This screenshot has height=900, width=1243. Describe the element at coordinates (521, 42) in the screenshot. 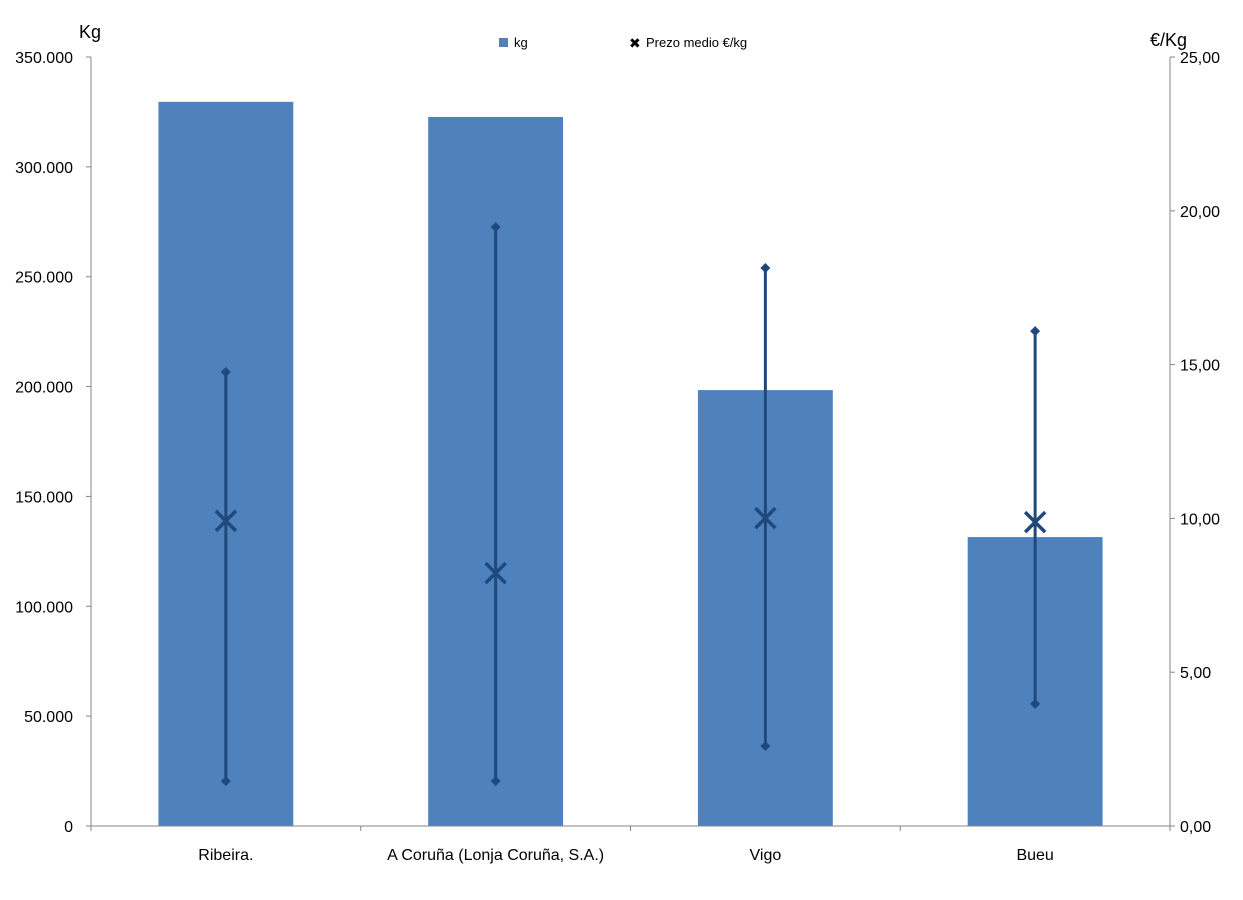

I see `legend-label-kg: kg` at that location.